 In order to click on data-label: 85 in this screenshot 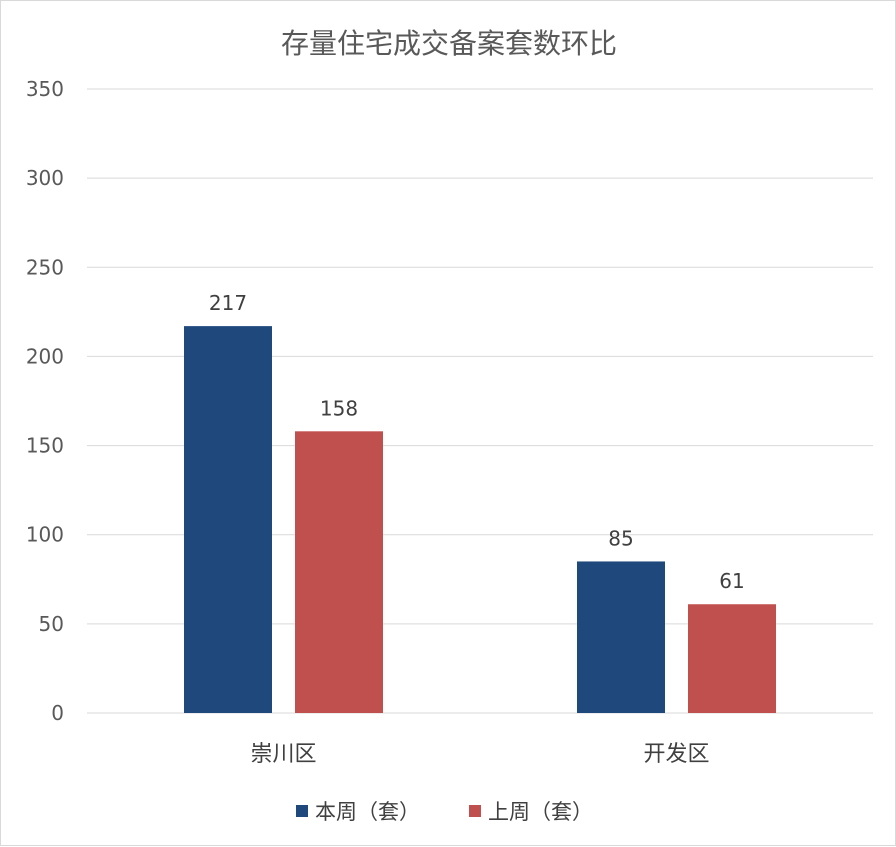, I will do `click(620, 538)`.